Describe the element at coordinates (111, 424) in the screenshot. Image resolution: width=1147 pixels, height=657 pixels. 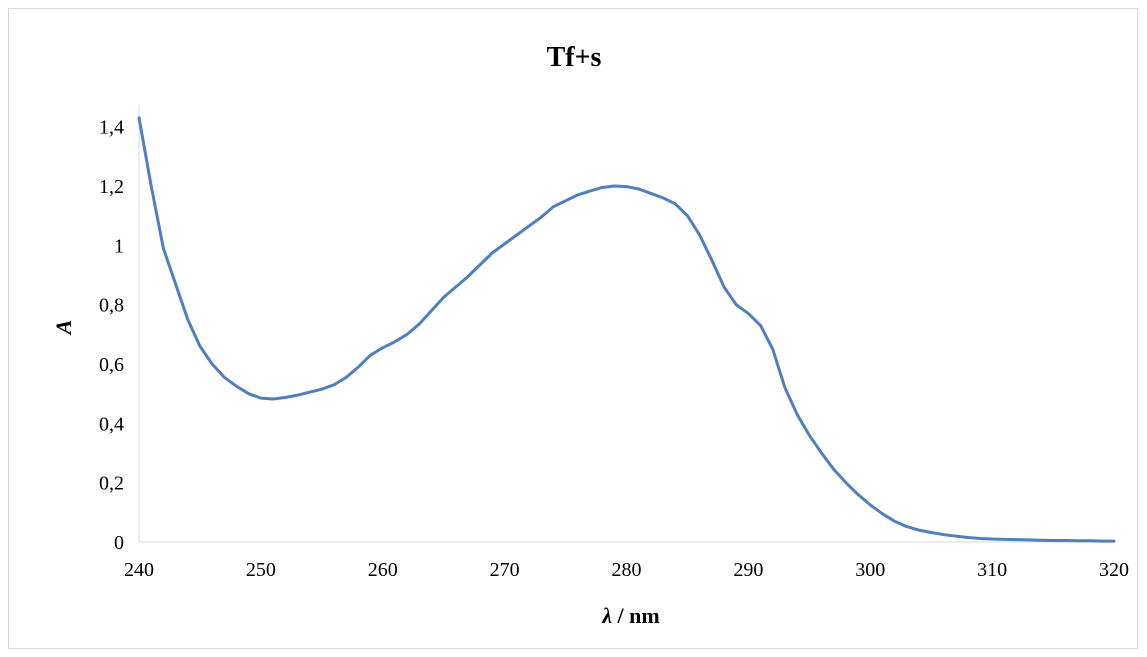
I see `y-tick-label: 0,4` at that location.